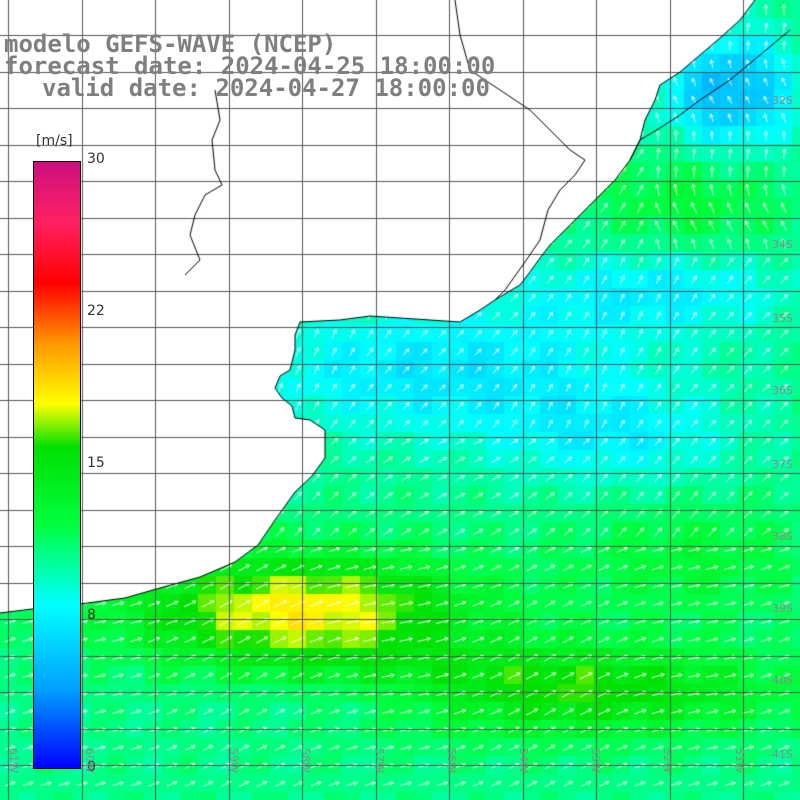 The image size is (800, 800). I want to click on lon-label: 59W, so click(233, 760).